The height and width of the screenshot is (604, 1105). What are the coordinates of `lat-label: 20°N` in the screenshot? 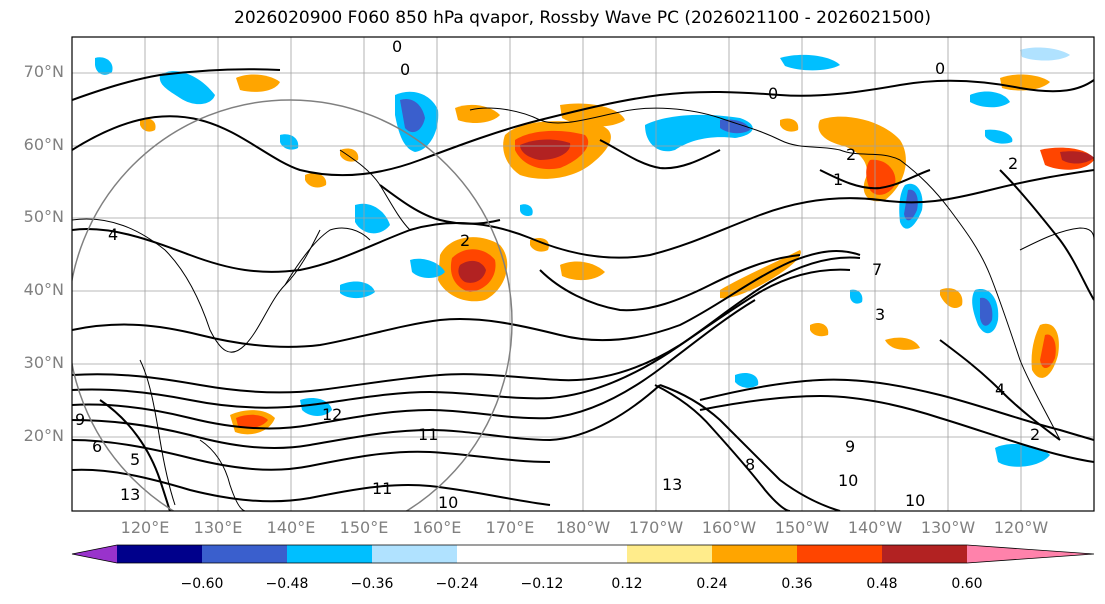 It's located at (43, 435).